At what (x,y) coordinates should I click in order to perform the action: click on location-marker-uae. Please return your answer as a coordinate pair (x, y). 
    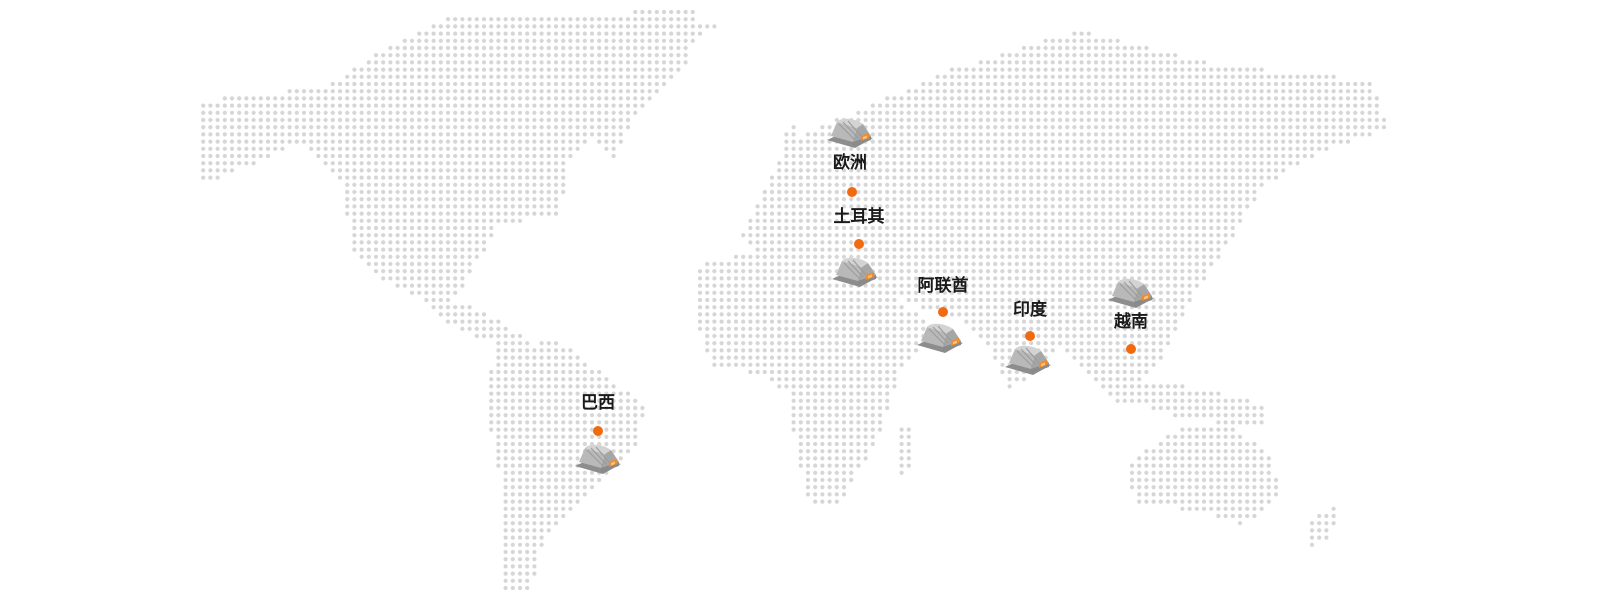
    Looking at the image, I should click on (943, 312).